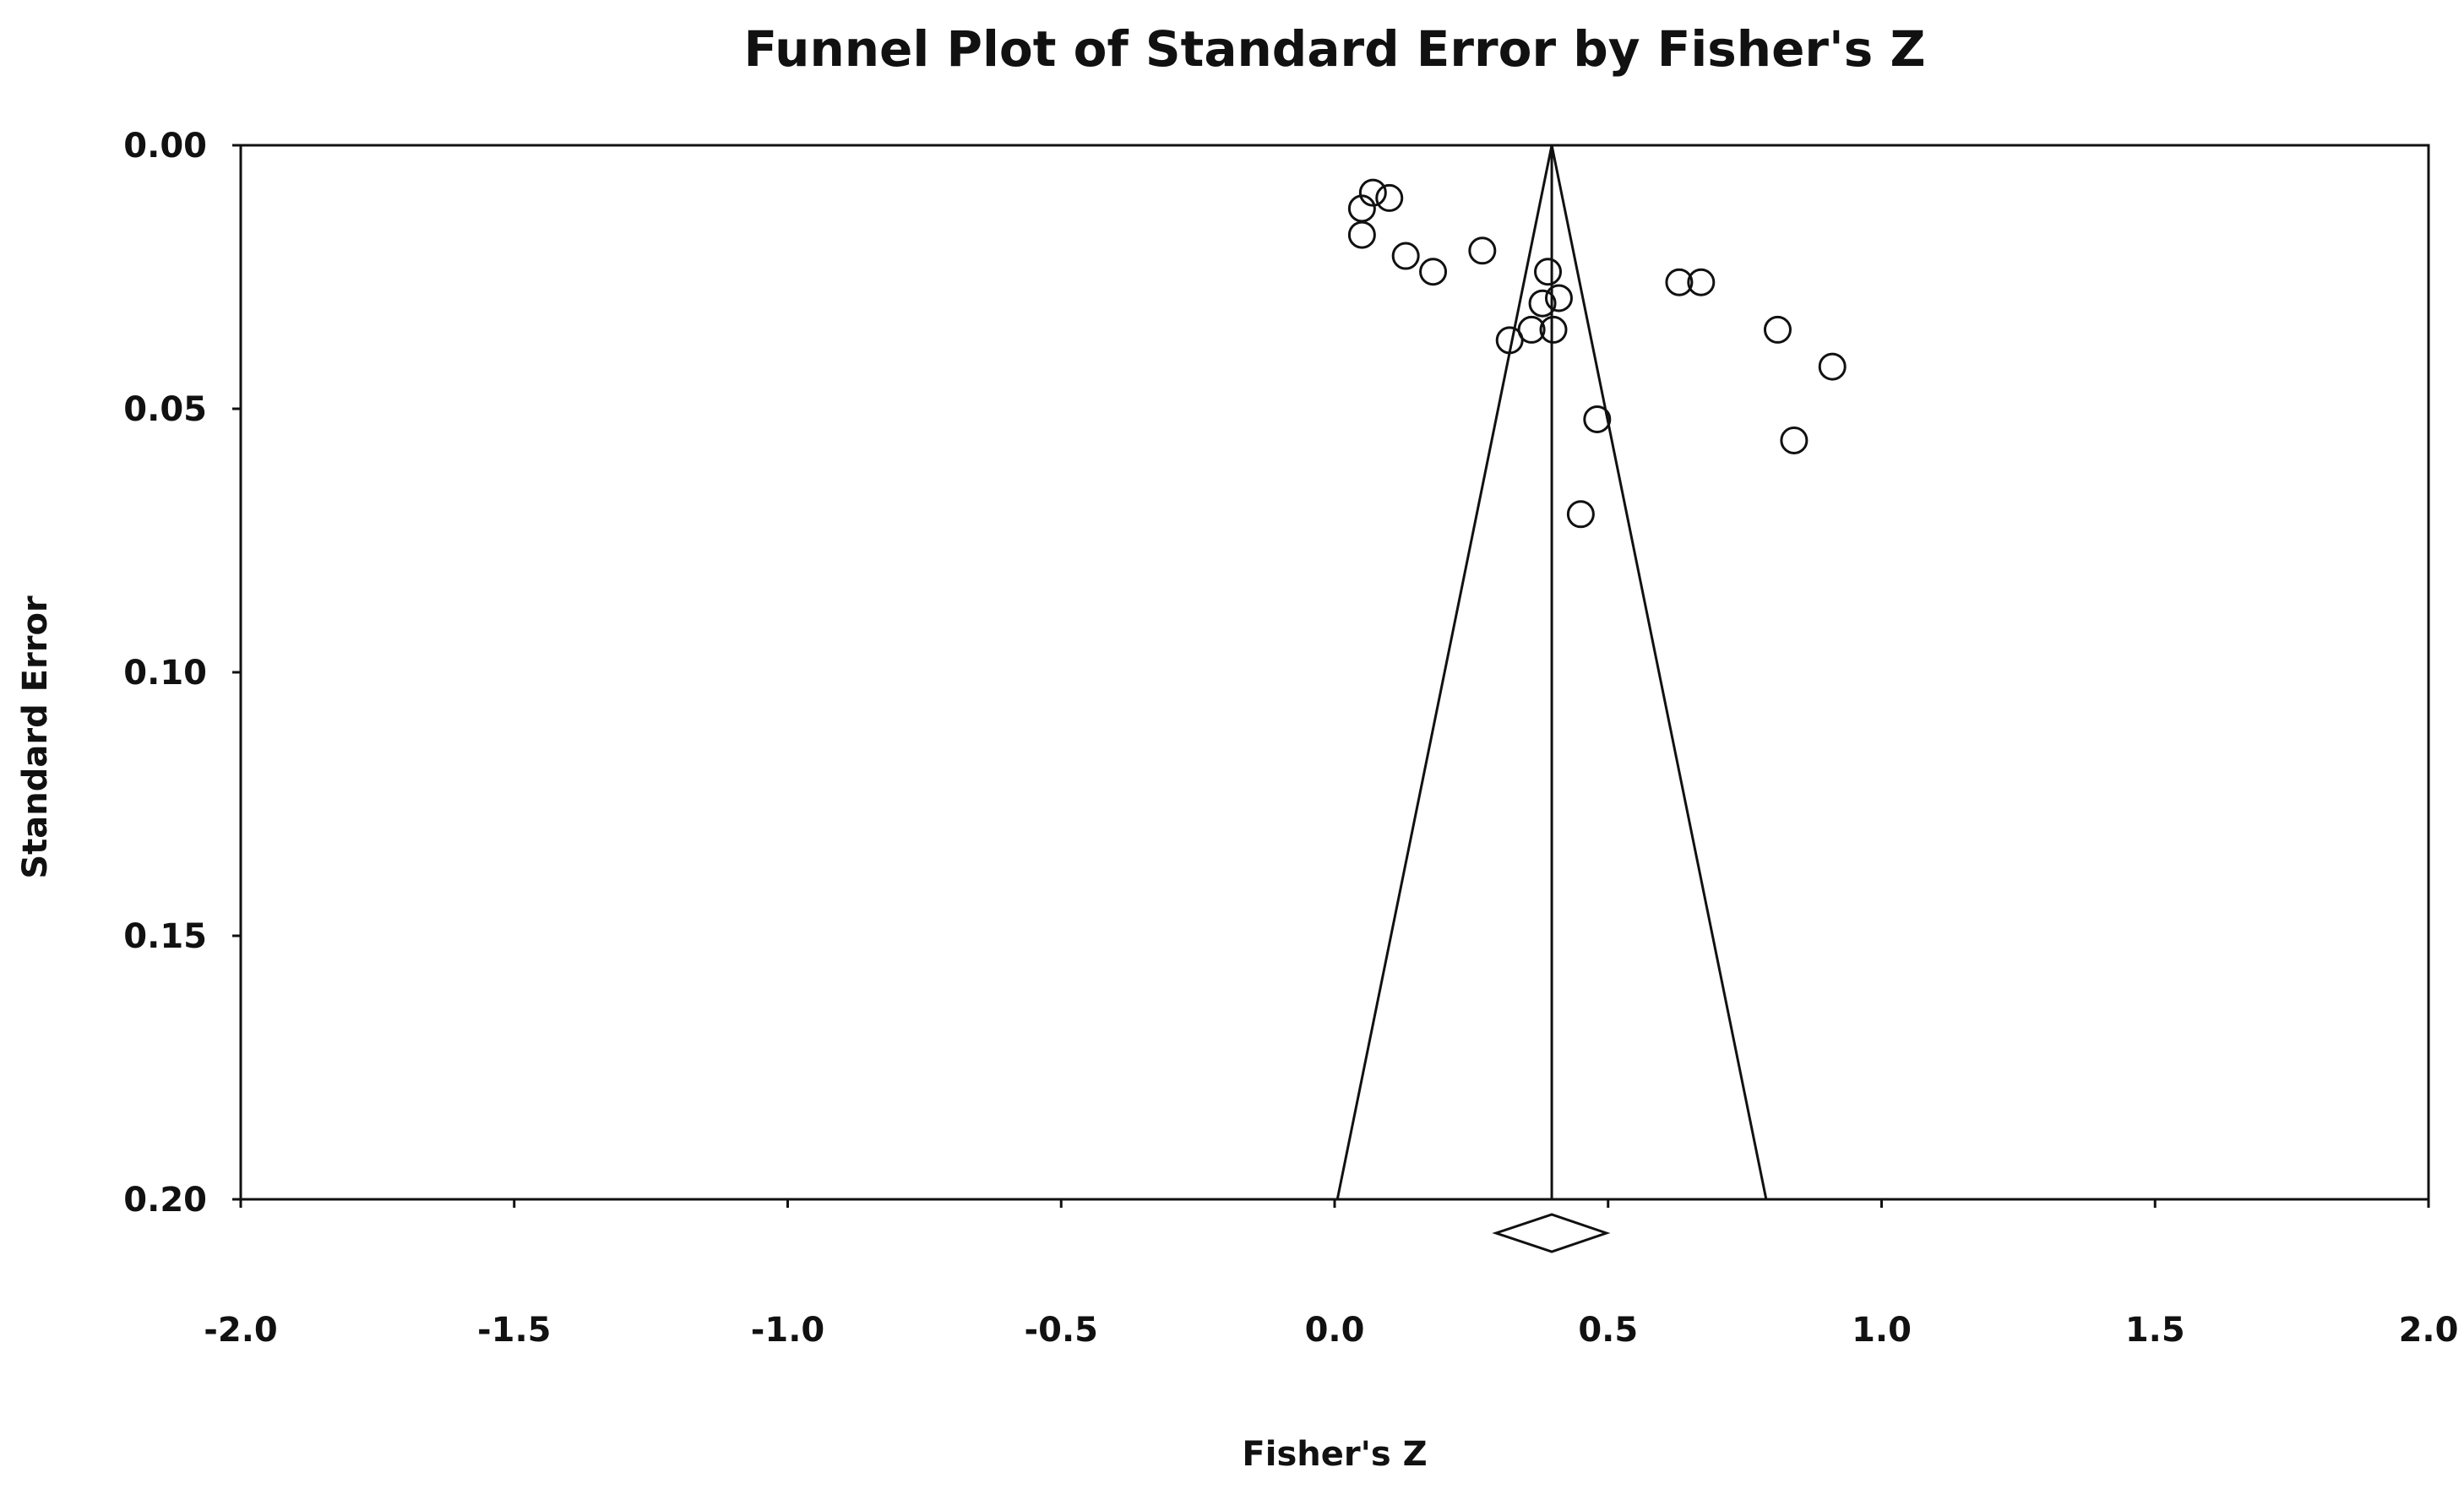 This screenshot has width=2464, height=1489. Describe the element at coordinates (1335, 1454) in the screenshot. I see `x-axis-label: Fisher's Z` at that location.